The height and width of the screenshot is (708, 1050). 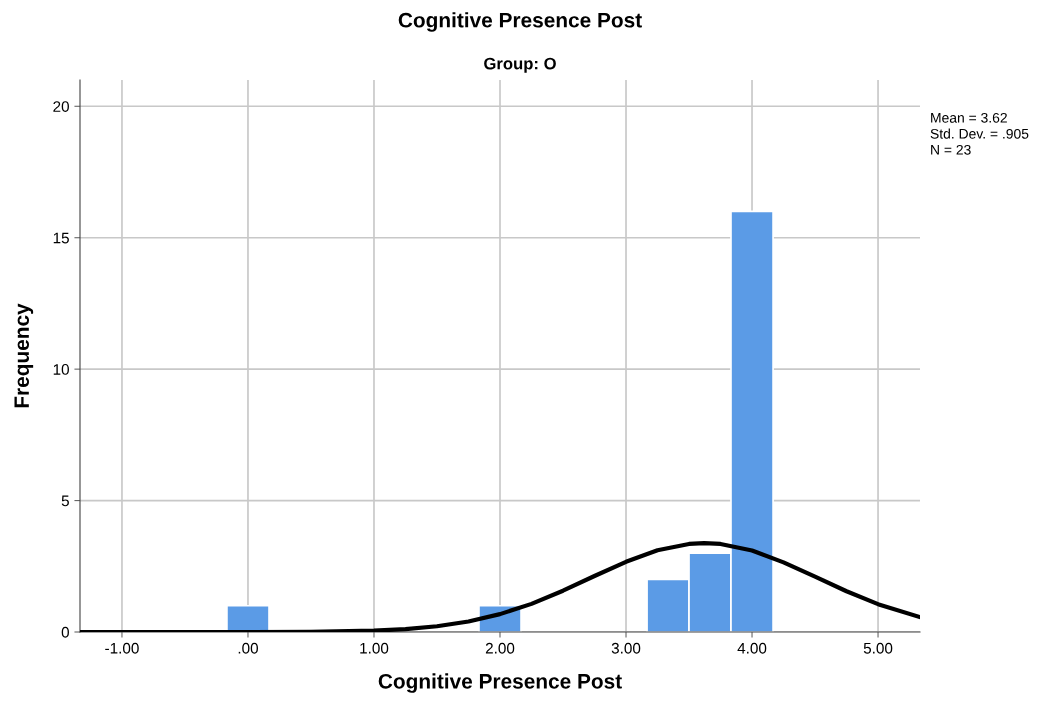 What do you see at coordinates (520, 22) in the screenshot?
I see `chart-title: Cognitive Presence Post` at bounding box center [520, 22].